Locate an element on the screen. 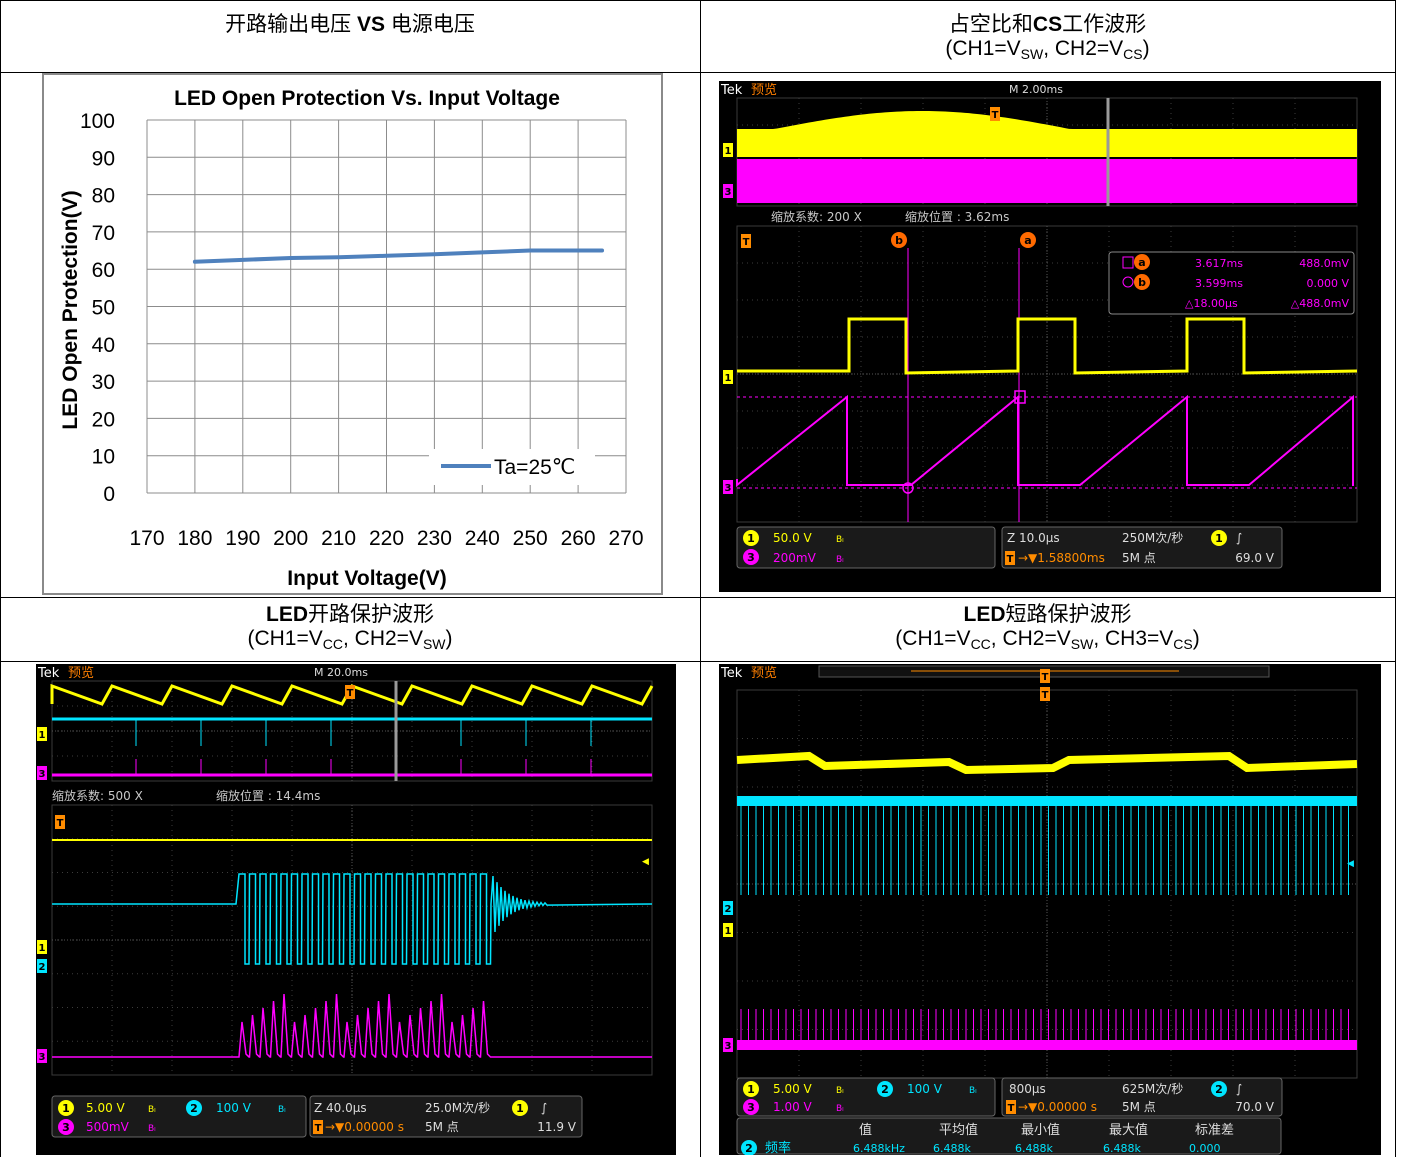 Image resolution: width=1402 pixels, height=1157 pixels. cursor-b-badge-label: b is located at coordinates (899, 240).